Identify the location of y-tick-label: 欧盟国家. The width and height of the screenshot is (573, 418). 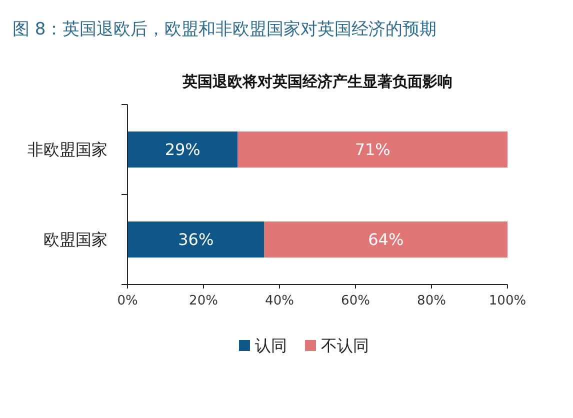
(76, 239).